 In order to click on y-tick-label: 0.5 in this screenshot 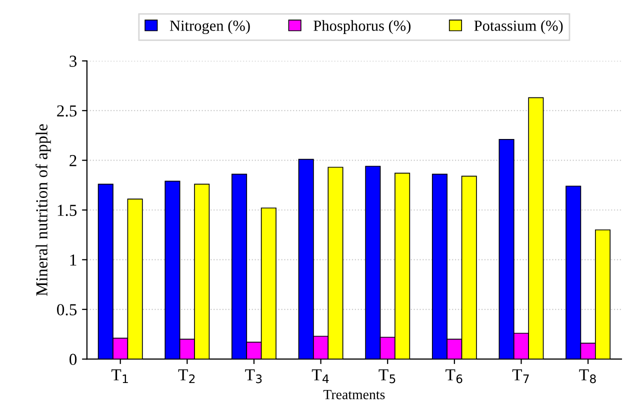, I will do `click(67, 310)`.